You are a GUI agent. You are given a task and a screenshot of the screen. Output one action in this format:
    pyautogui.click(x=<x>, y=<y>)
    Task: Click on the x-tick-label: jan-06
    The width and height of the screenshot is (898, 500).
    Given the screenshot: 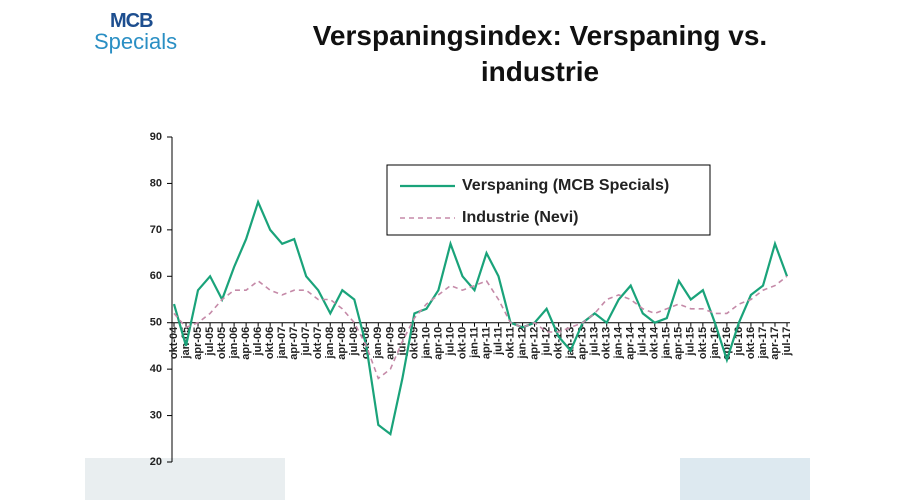 What is the action you would take?
    pyautogui.click(x=234, y=343)
    